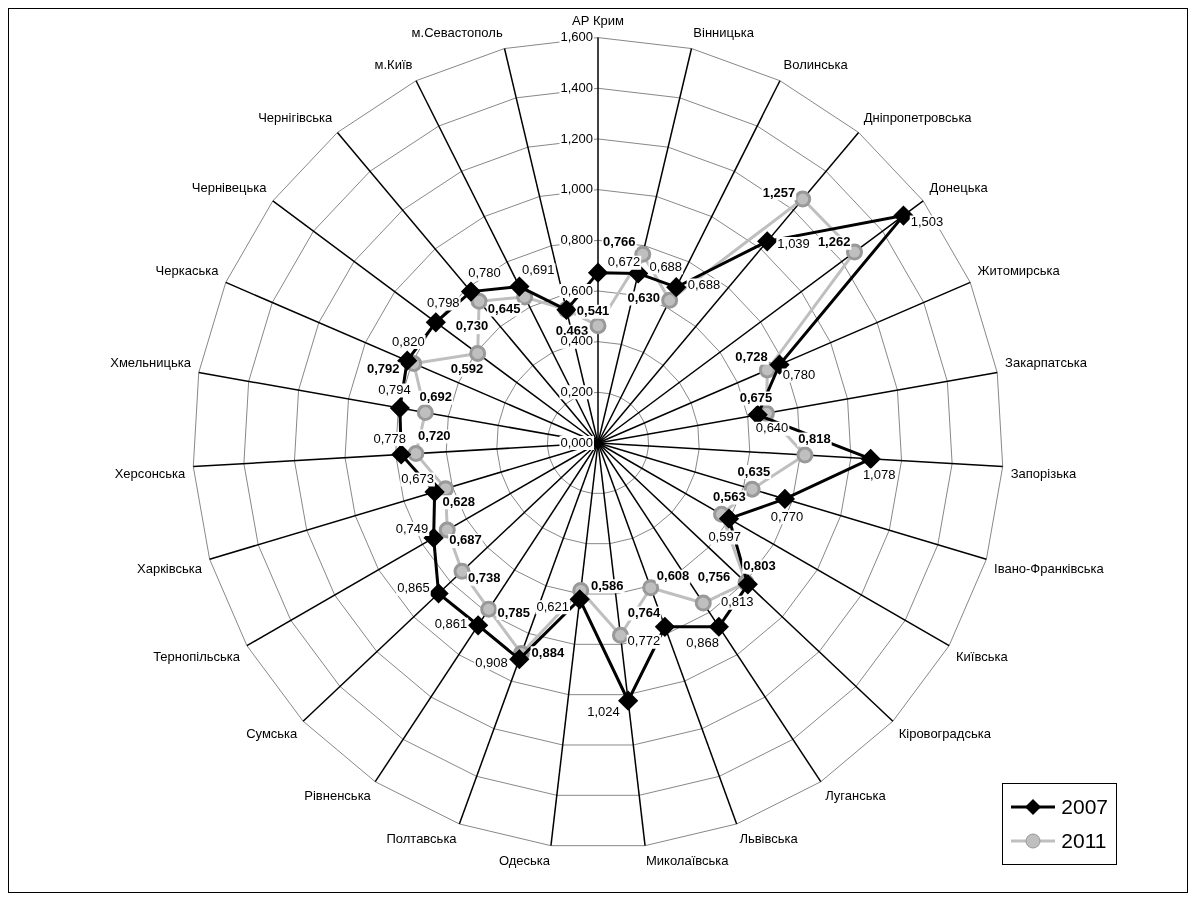  What do you see at coordinates (484, 578) in the screenshot?
I see `data-label: 0,738` at bounding box center [484, 578].